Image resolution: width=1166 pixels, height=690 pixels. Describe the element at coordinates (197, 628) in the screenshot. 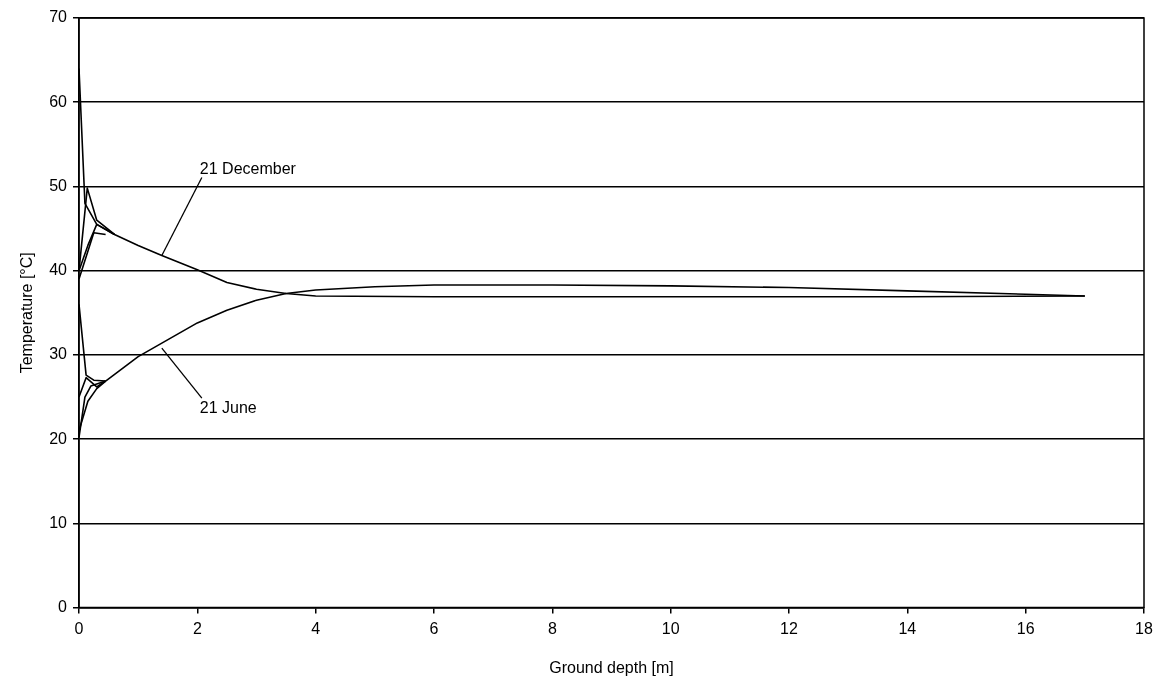

I see `x-tick-label: 2` at that location.